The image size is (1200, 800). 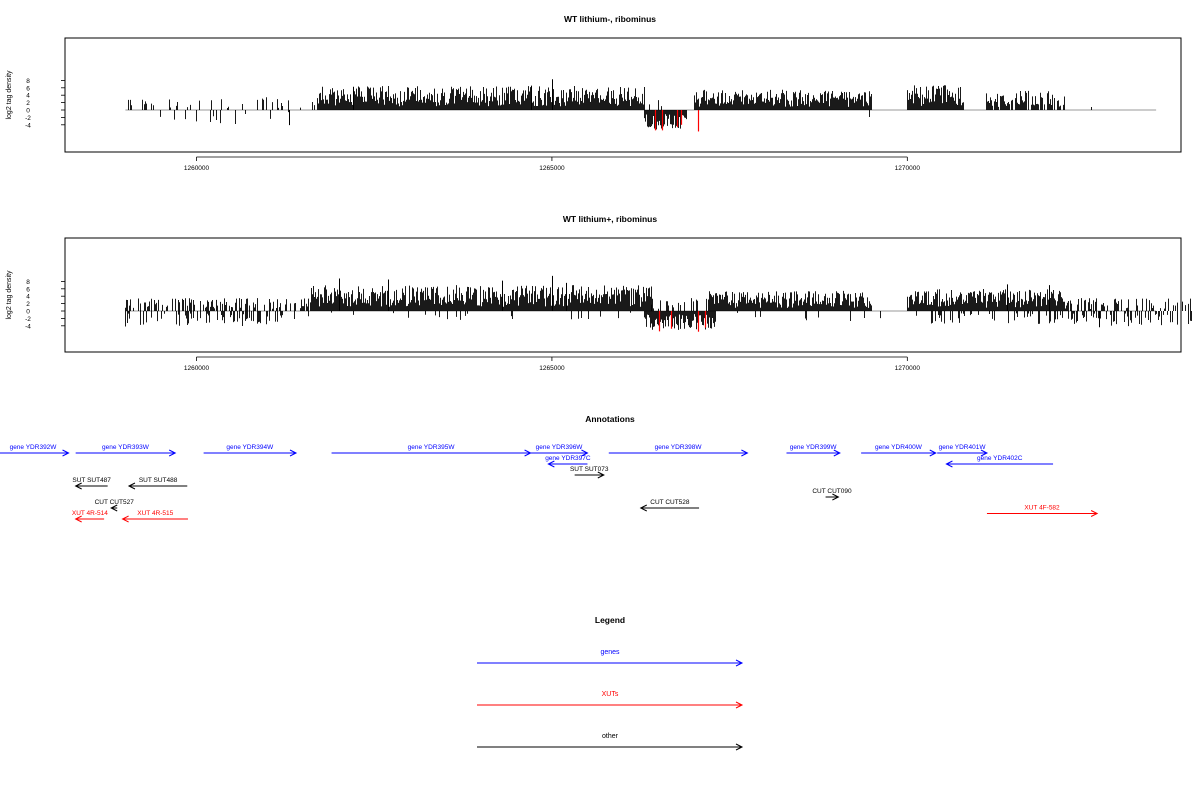 I want to click on annotation-label: gene YDR395W, so click(x=432, y=447).